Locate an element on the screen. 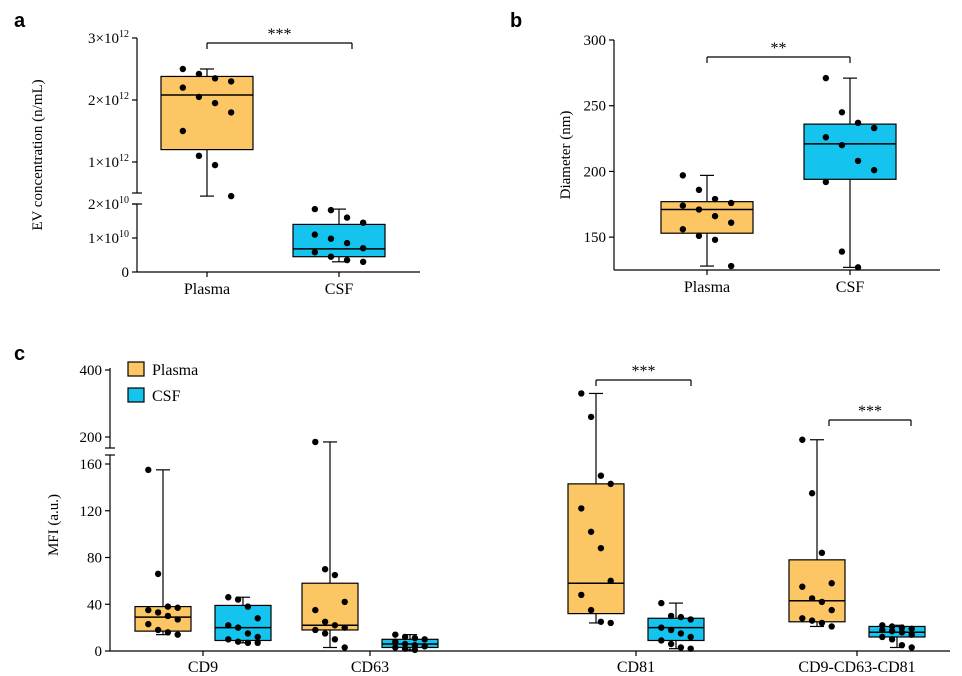 This screenshot has height=676, width=962. legend-csf-label: CSF is located at coordinates (166, 396).